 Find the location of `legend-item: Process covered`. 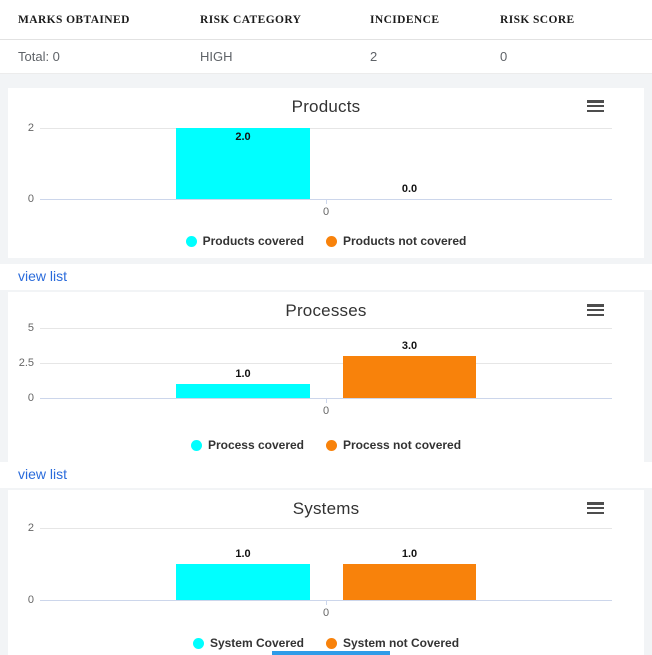

legend-item: Process covered is located at coordinates (247, 445).